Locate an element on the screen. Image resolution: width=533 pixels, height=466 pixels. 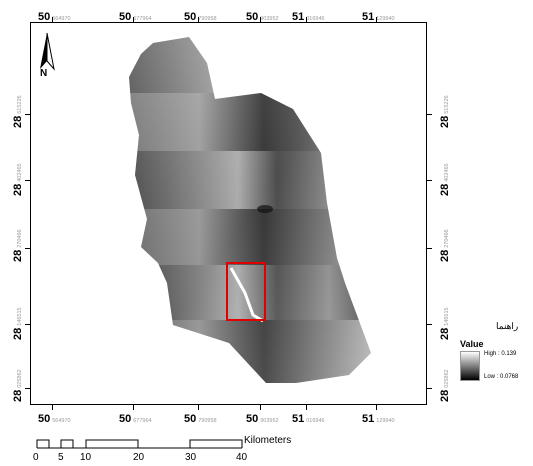
graticule-label-bottom: 51 129940 is located at coordinates (378, 418).